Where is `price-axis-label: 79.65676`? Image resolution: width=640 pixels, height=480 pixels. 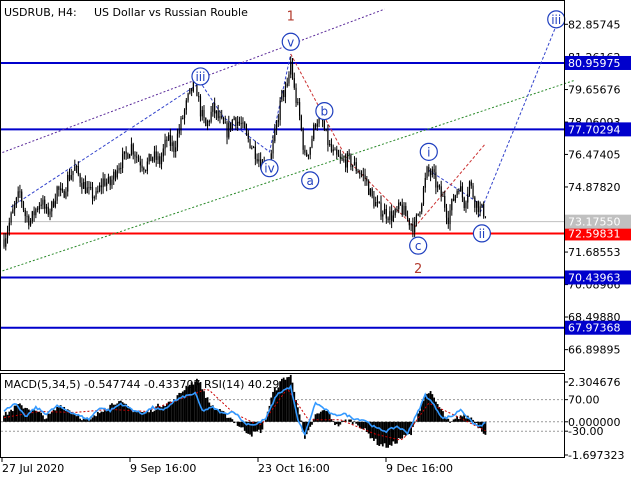 price-axis-label: 79.65676 is located at coordinates (594, 90).